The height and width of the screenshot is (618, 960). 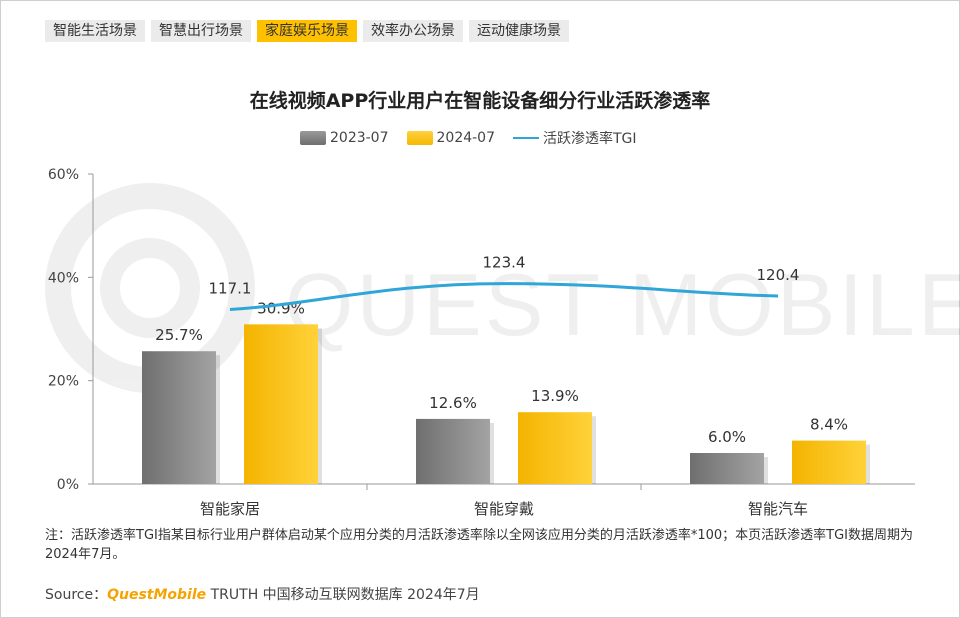 I want to click on legend-swatch-2023, so click(x=313, y=138).